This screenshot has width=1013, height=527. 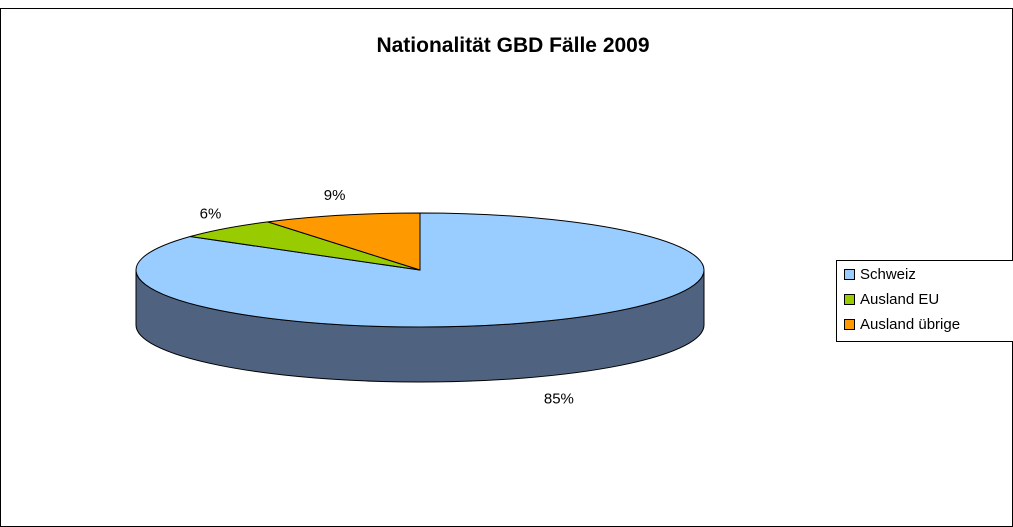 What do you see at coordinates (344, 241) in the screenshot?
I see `pie-slice-ausland-brige` at bounding box center [344, 241].